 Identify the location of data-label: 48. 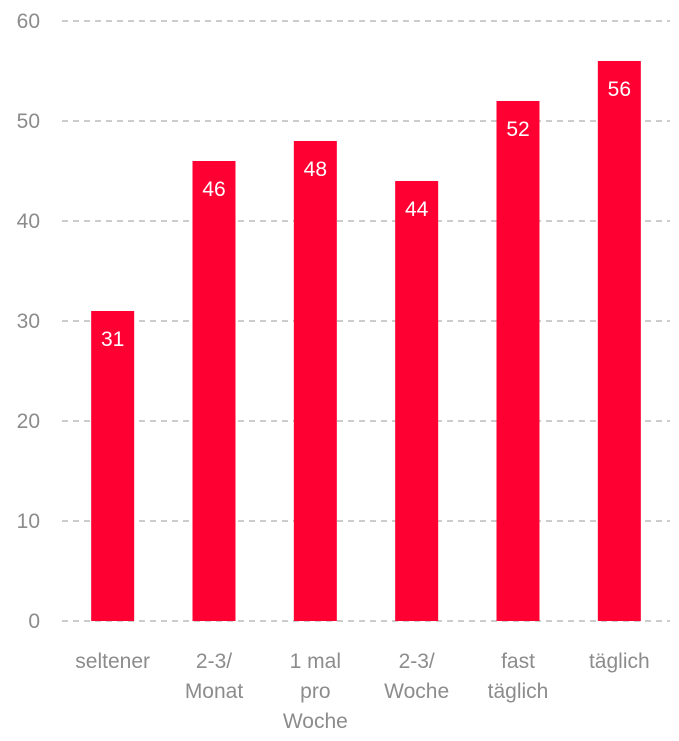
(315, 169).